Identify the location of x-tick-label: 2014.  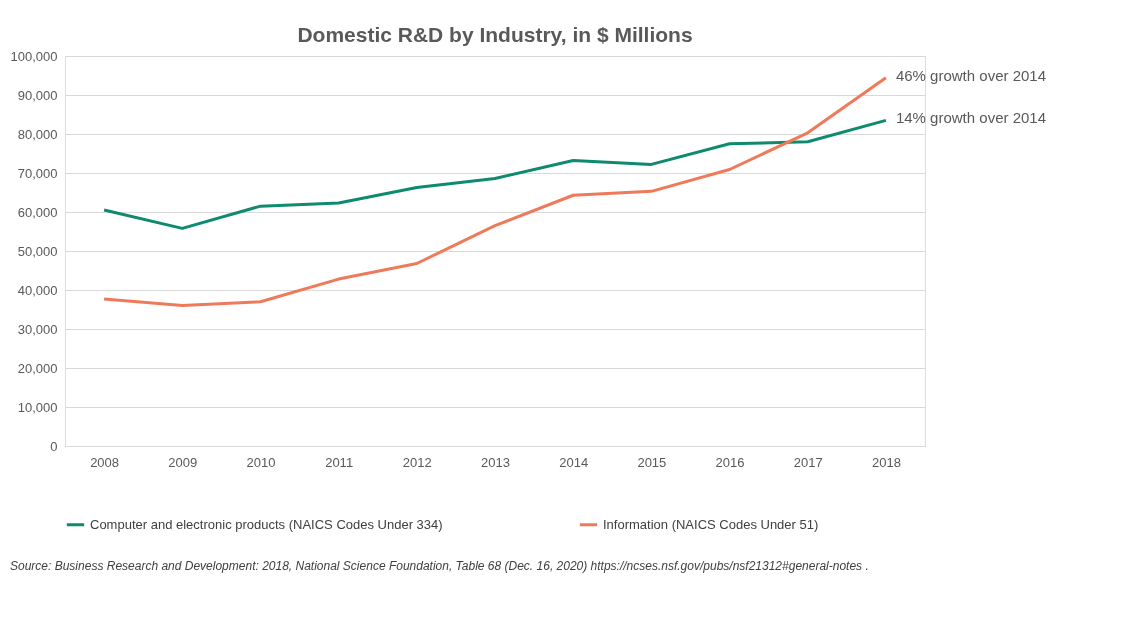
(574, 462).